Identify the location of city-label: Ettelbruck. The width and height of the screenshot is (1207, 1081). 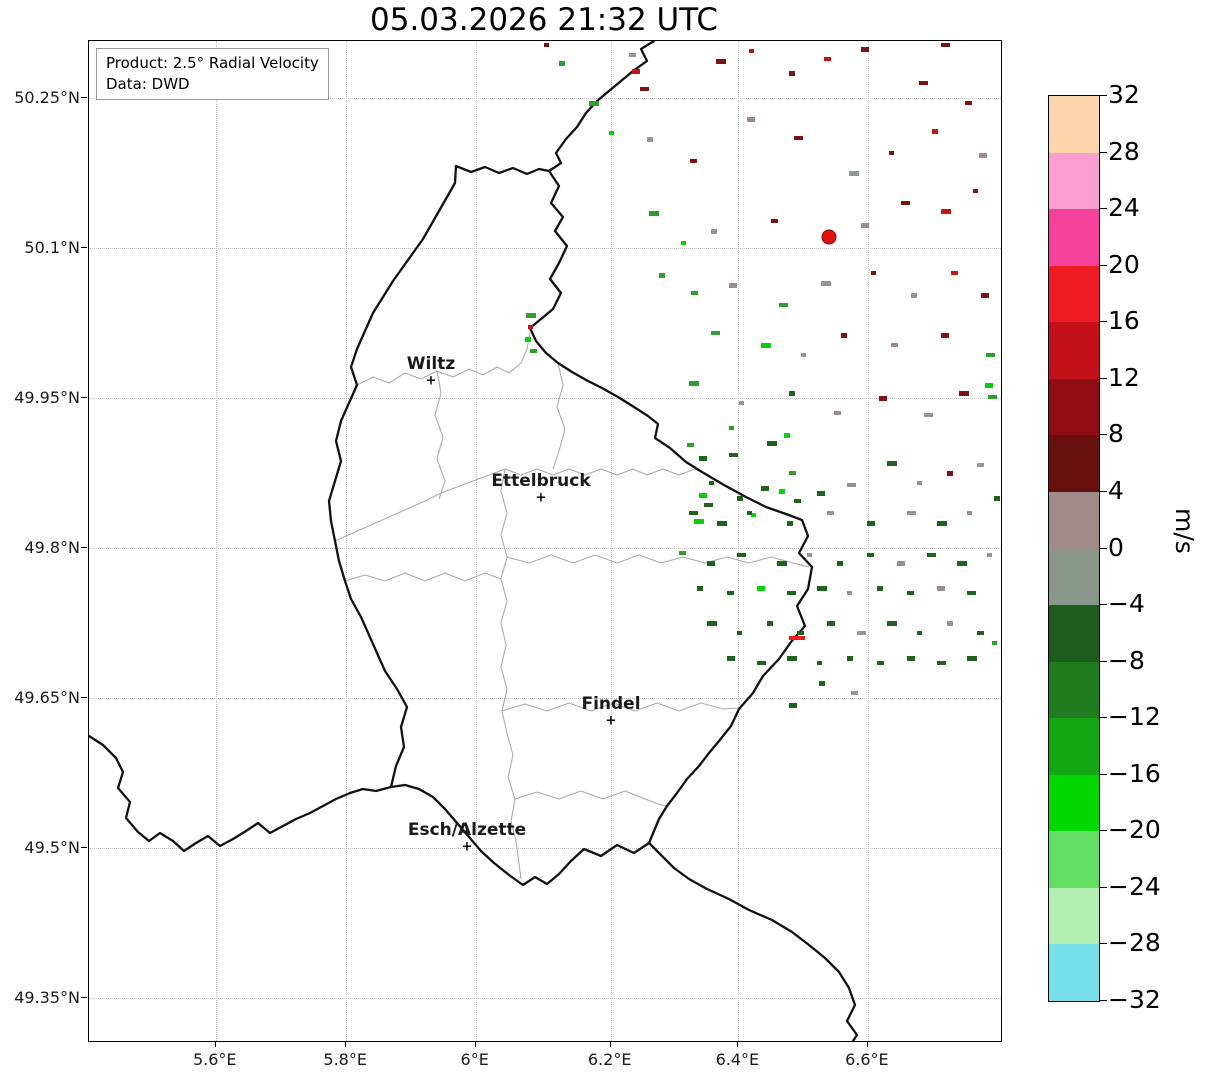
(541, 481).